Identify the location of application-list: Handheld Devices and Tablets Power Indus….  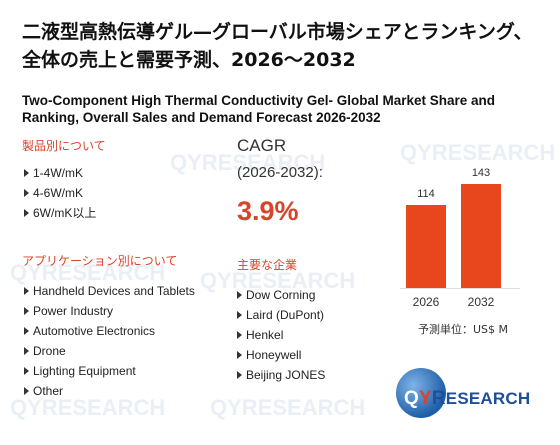
(109, 341).